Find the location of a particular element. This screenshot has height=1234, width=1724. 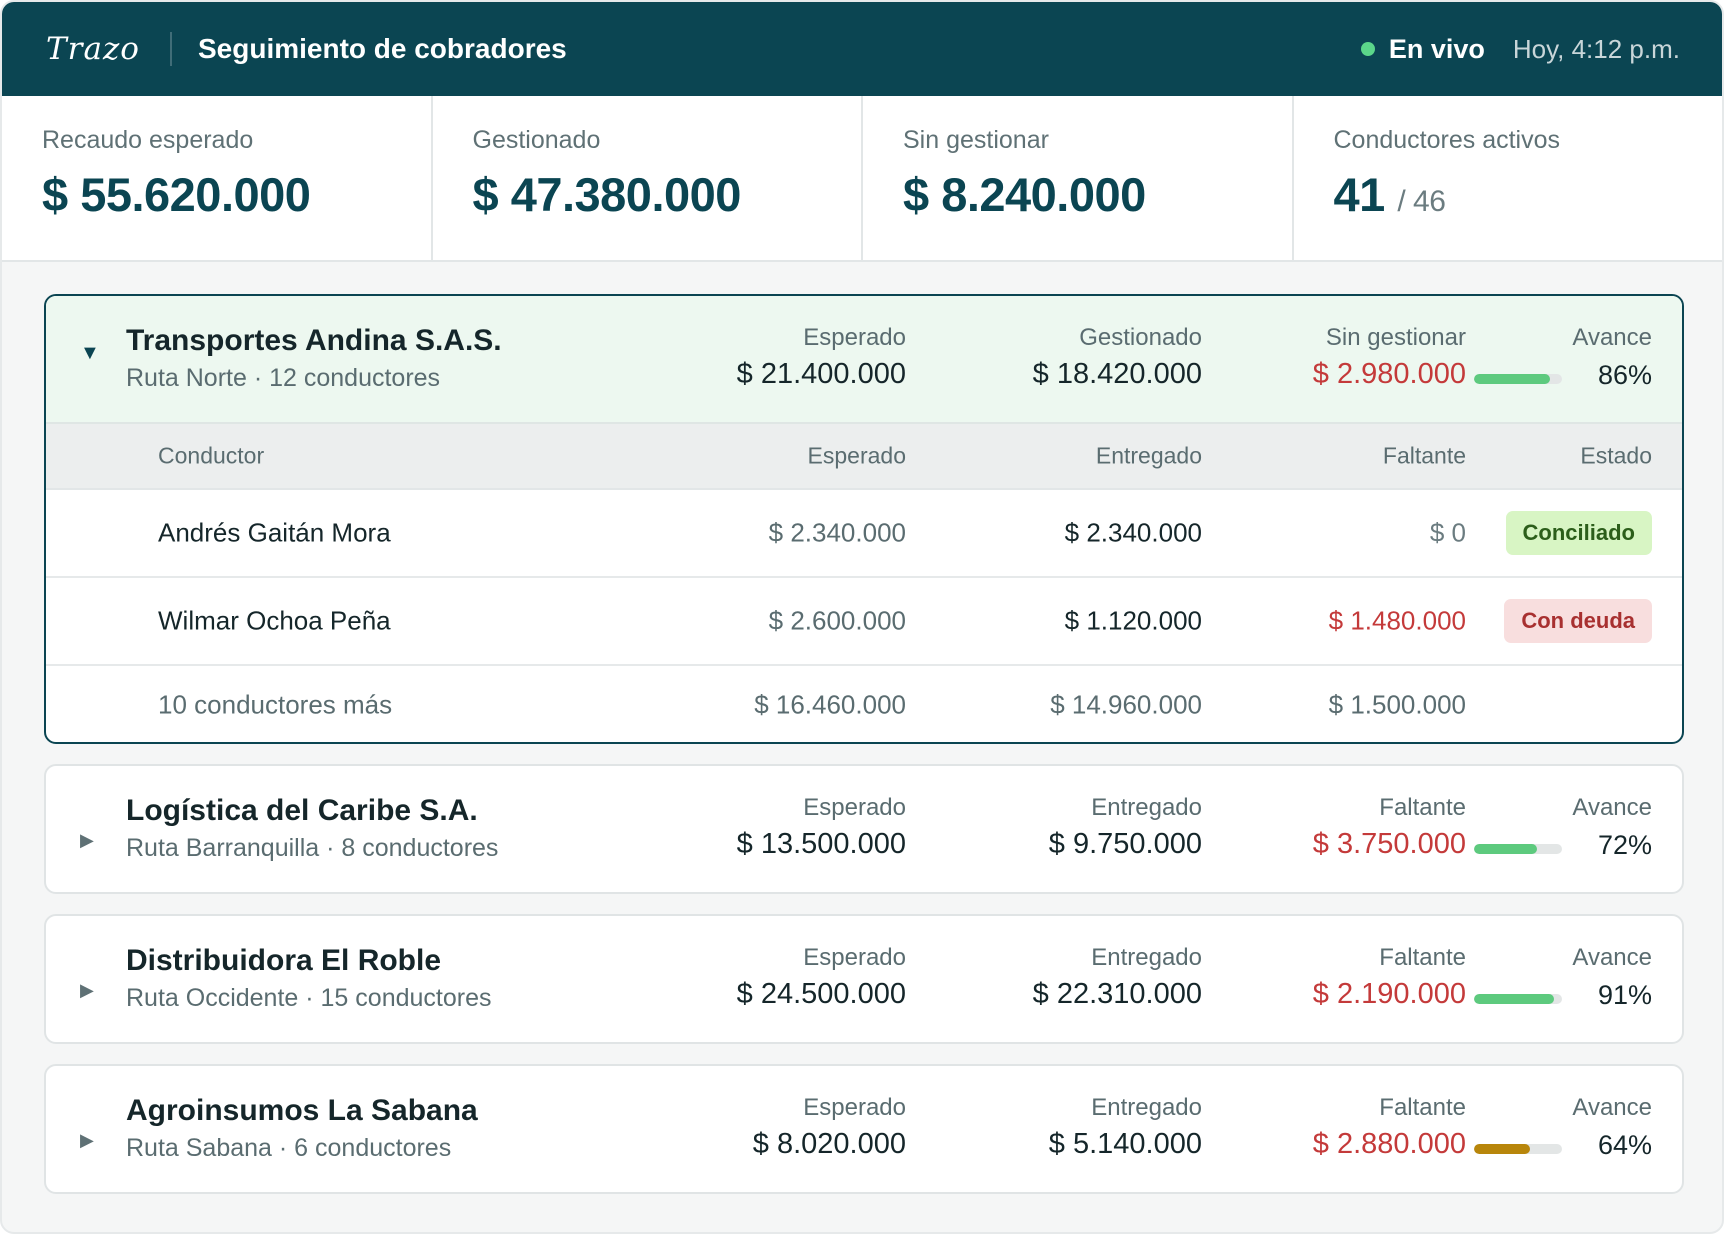

driver-expected: $ 2.340.000 is located at coordinates (837, 532).